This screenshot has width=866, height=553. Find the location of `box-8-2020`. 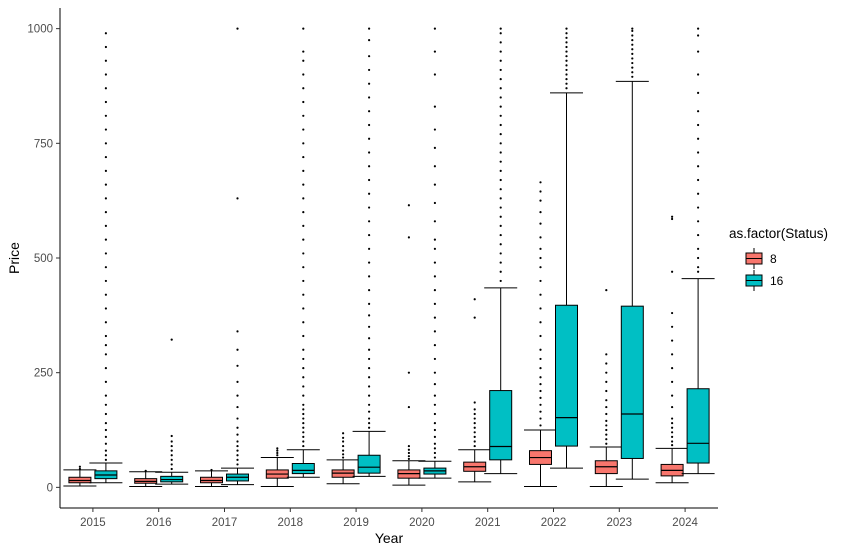

box-8-2020 is located at coordinates (409, 345).